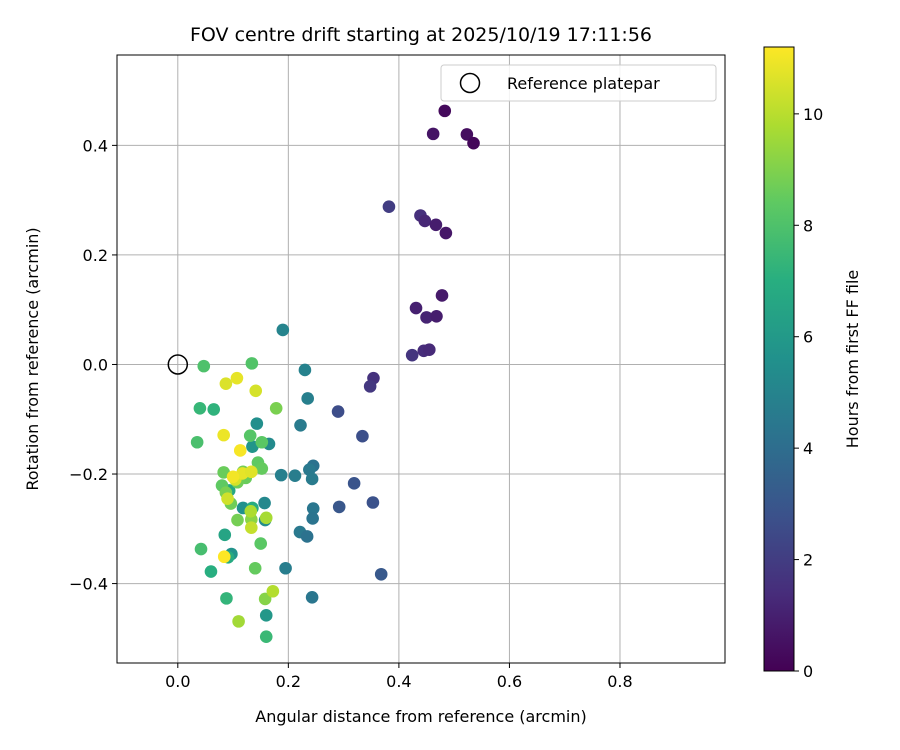 This screenshot has height=750, width=900. Describe the element at coordinates (95, 145) in the screenshot. I see `y-tick-label: 0.4` at that location.